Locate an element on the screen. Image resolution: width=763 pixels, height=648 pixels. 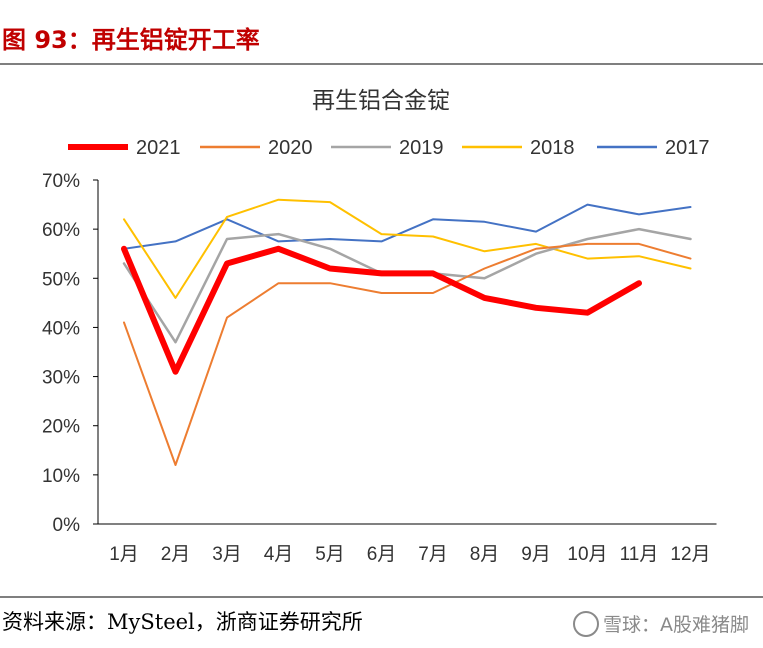
legend-label-2019: 2019 is located at coordinates (421, 148).